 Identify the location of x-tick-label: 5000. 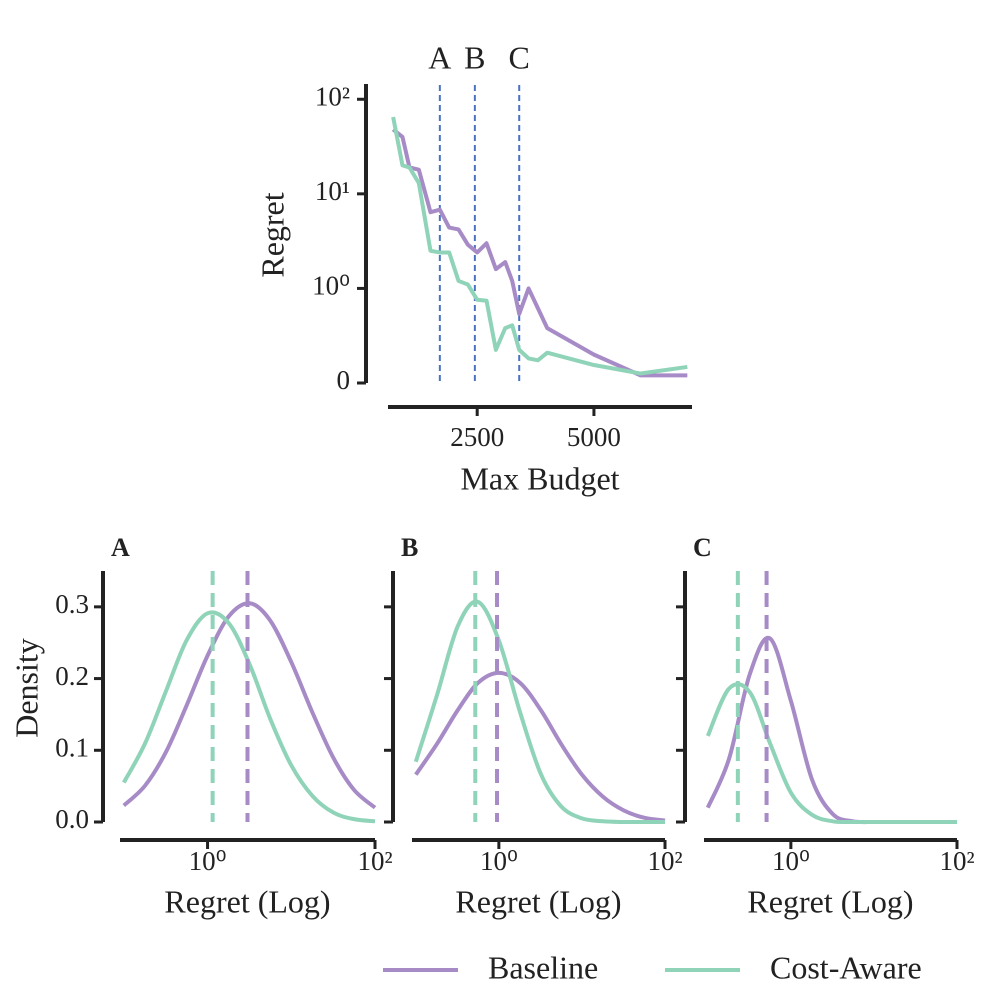
(594, 437).